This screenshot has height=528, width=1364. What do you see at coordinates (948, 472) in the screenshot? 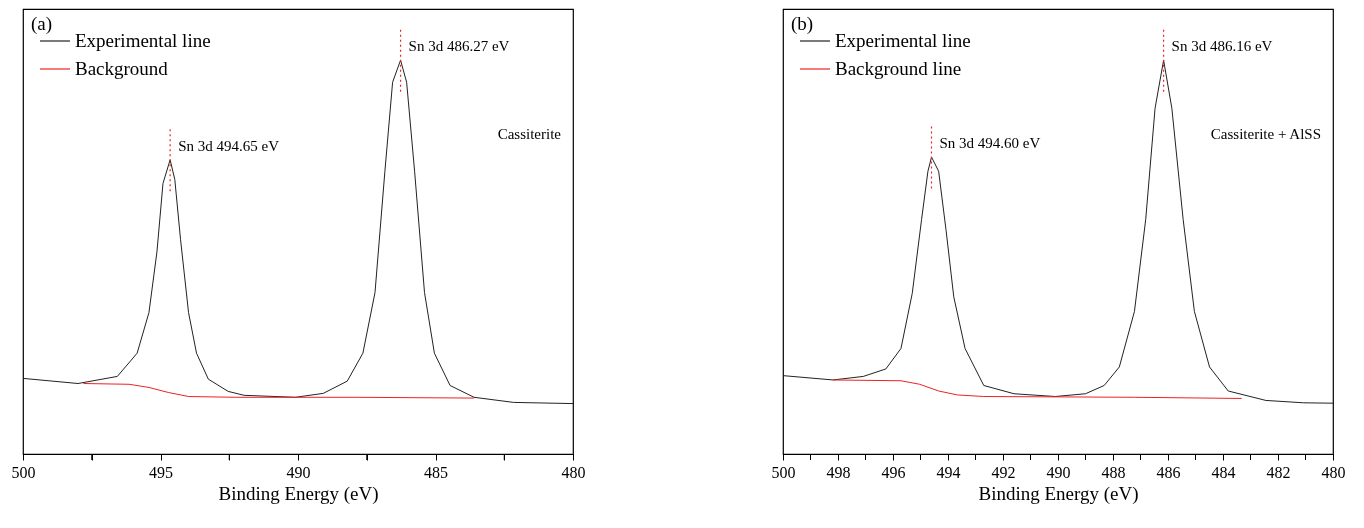
I see `x-tick-label: 494` at bounding box center [948, 472].